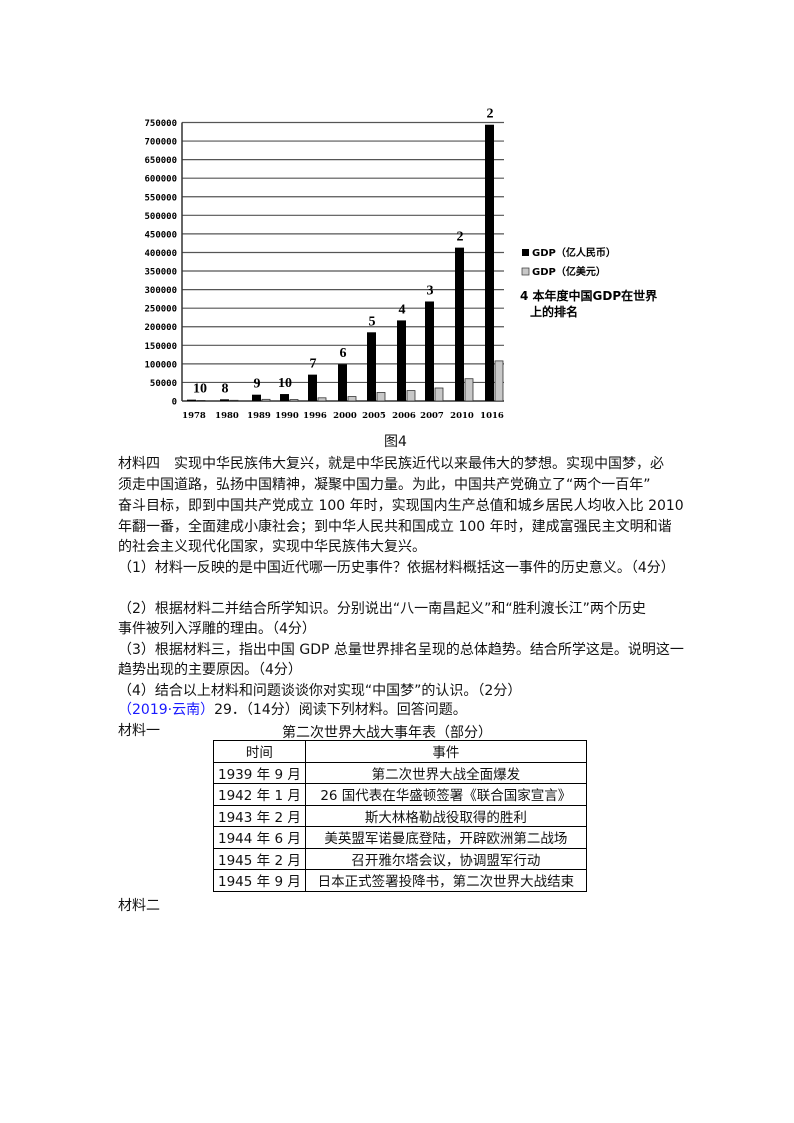  What do you see at coordinates (160, 124) in the screenshot?
I see `y-tick-label: 750000` at bounding box center [160, 124].